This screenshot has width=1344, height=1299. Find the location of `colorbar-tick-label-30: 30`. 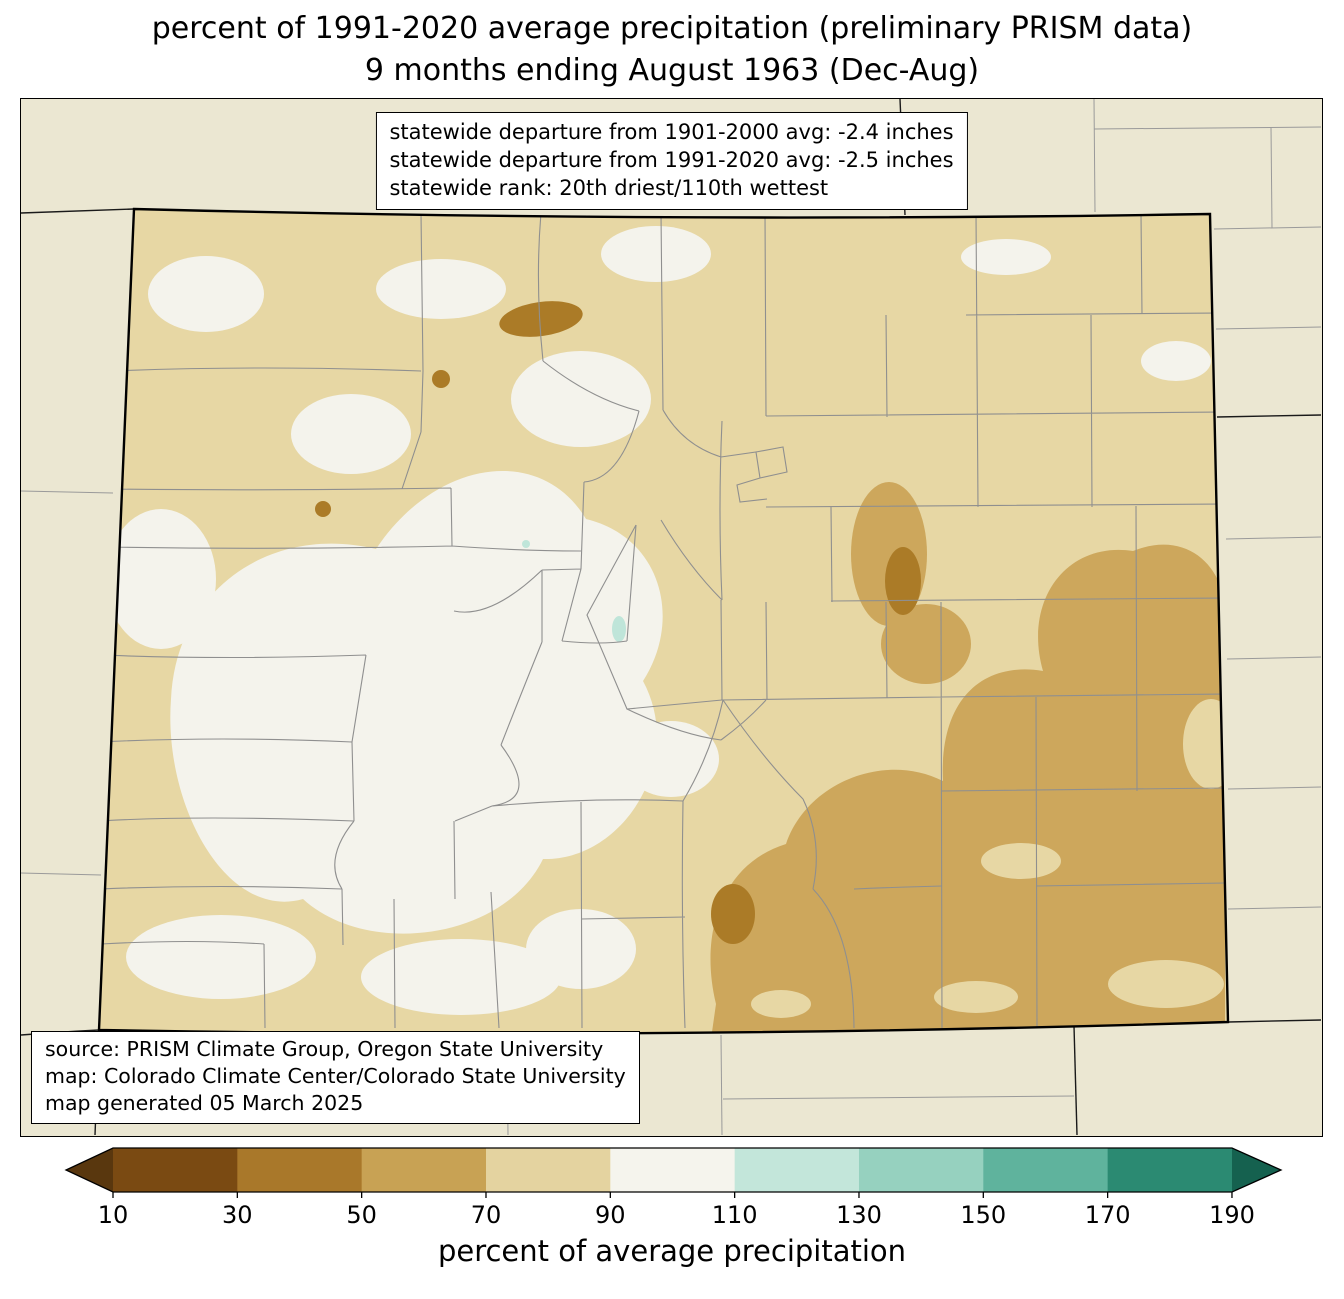

colorbar-tick-label-30: 30 is located at coordinates (237, 1215).